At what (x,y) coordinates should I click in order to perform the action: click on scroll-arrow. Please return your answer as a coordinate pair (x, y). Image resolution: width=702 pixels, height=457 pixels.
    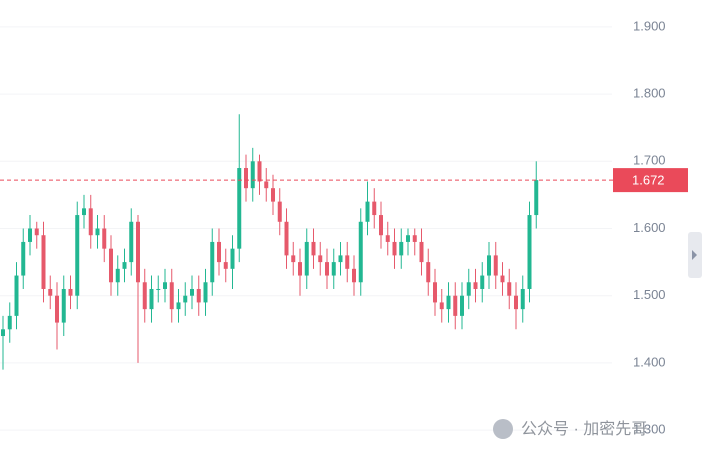
    Looking at the image, I should click on (694, 255).